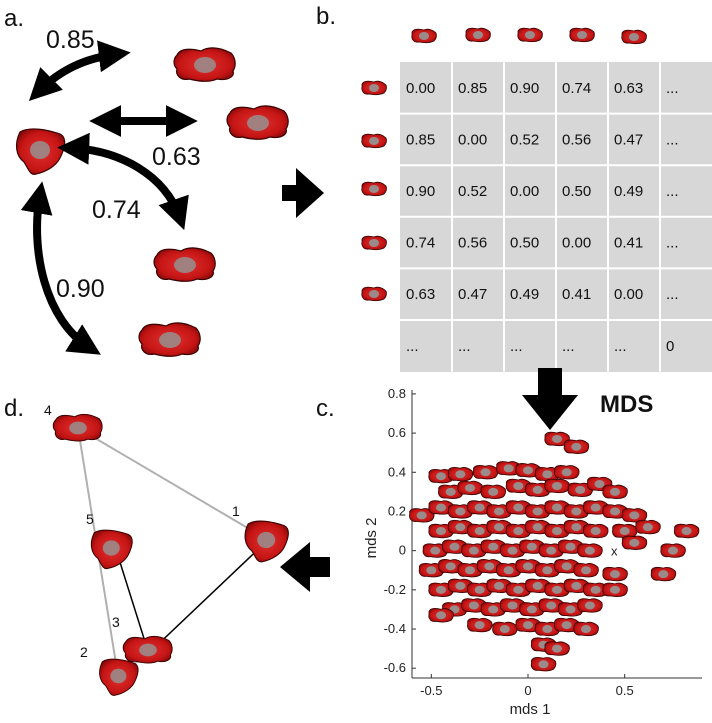  Describe the element at coordinates (626, 404) in the screenshot. I see `mds-label: MDS` at that location.